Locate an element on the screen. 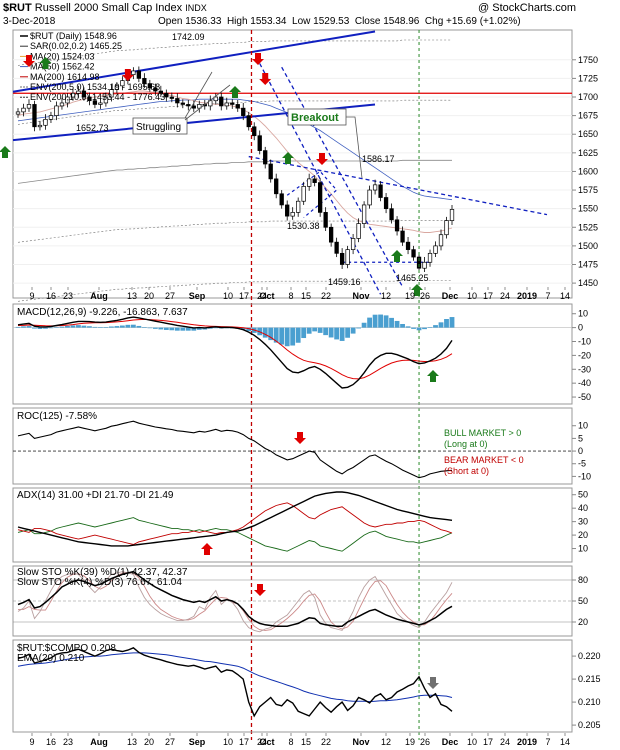 Image resolution: width=620 pixels, height=750 pixels. change-value: Chg +15.69 (+1.02%) is located at coordinates (472, 21).